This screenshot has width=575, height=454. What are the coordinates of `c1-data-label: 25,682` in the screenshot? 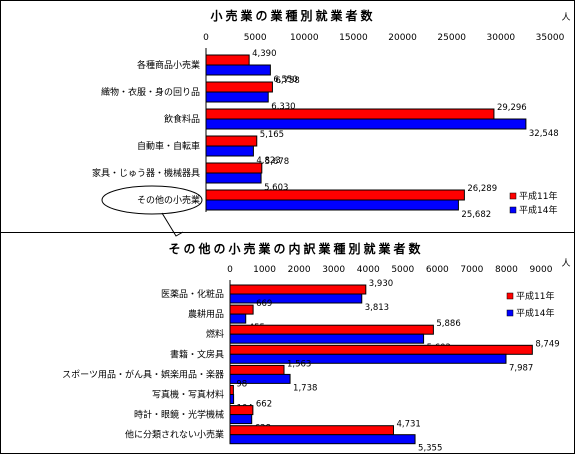 It's located at (476, 215).